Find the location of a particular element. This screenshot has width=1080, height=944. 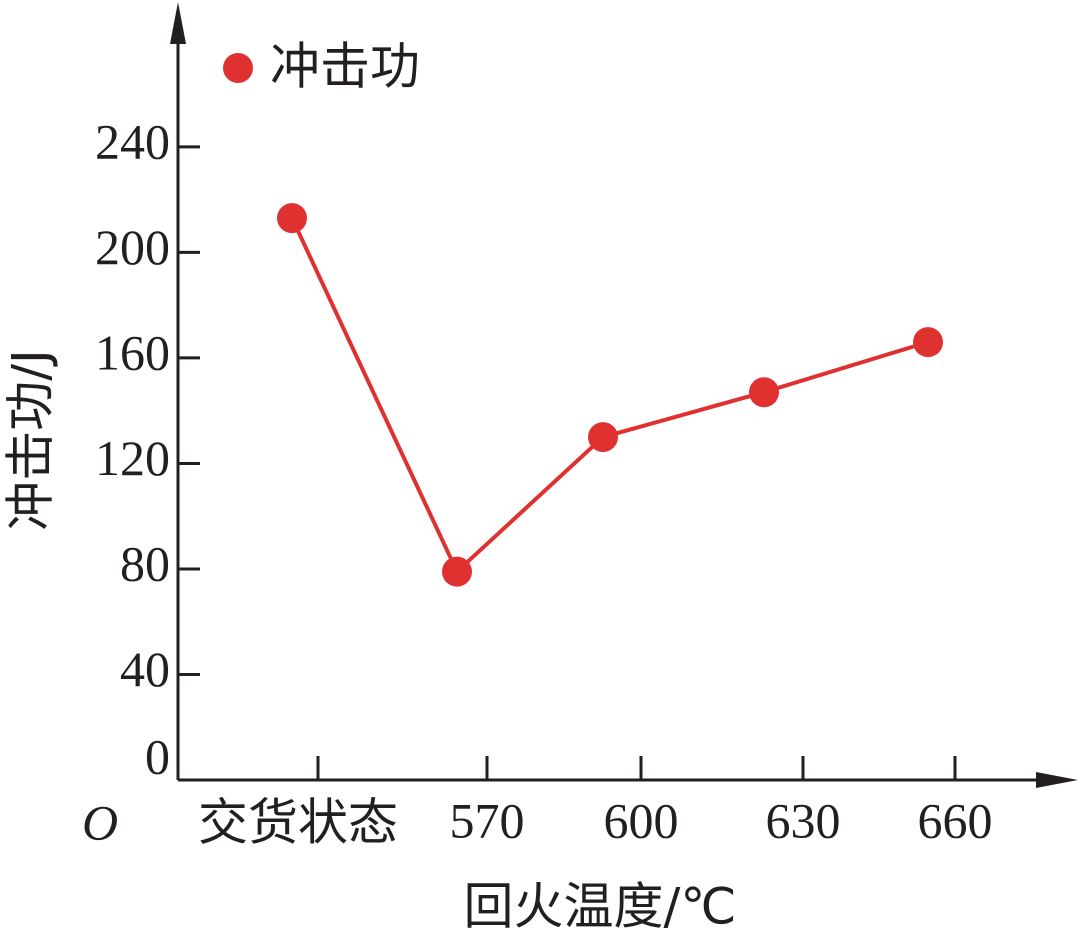

y-tick-label: 240 is located at coordinates (132, 141).